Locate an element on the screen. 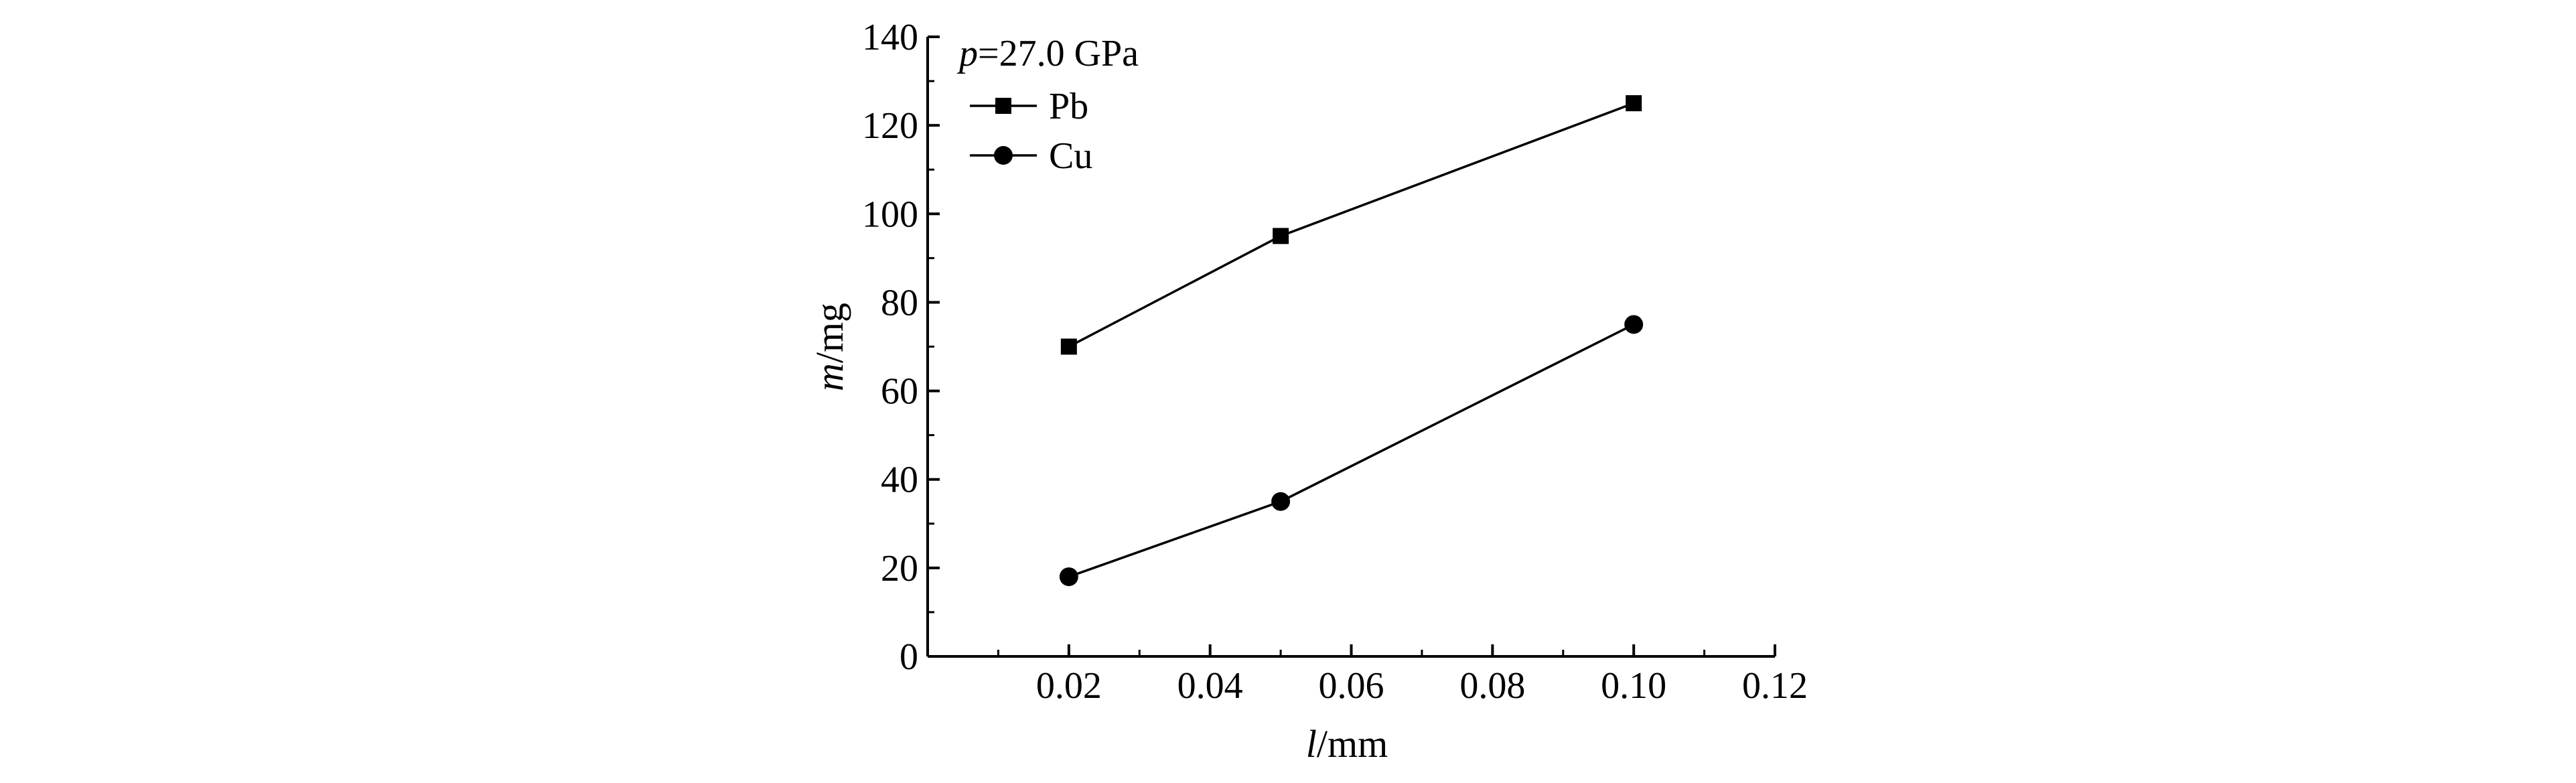  legend: Pb Cu is located at coordinates (1031, 131).